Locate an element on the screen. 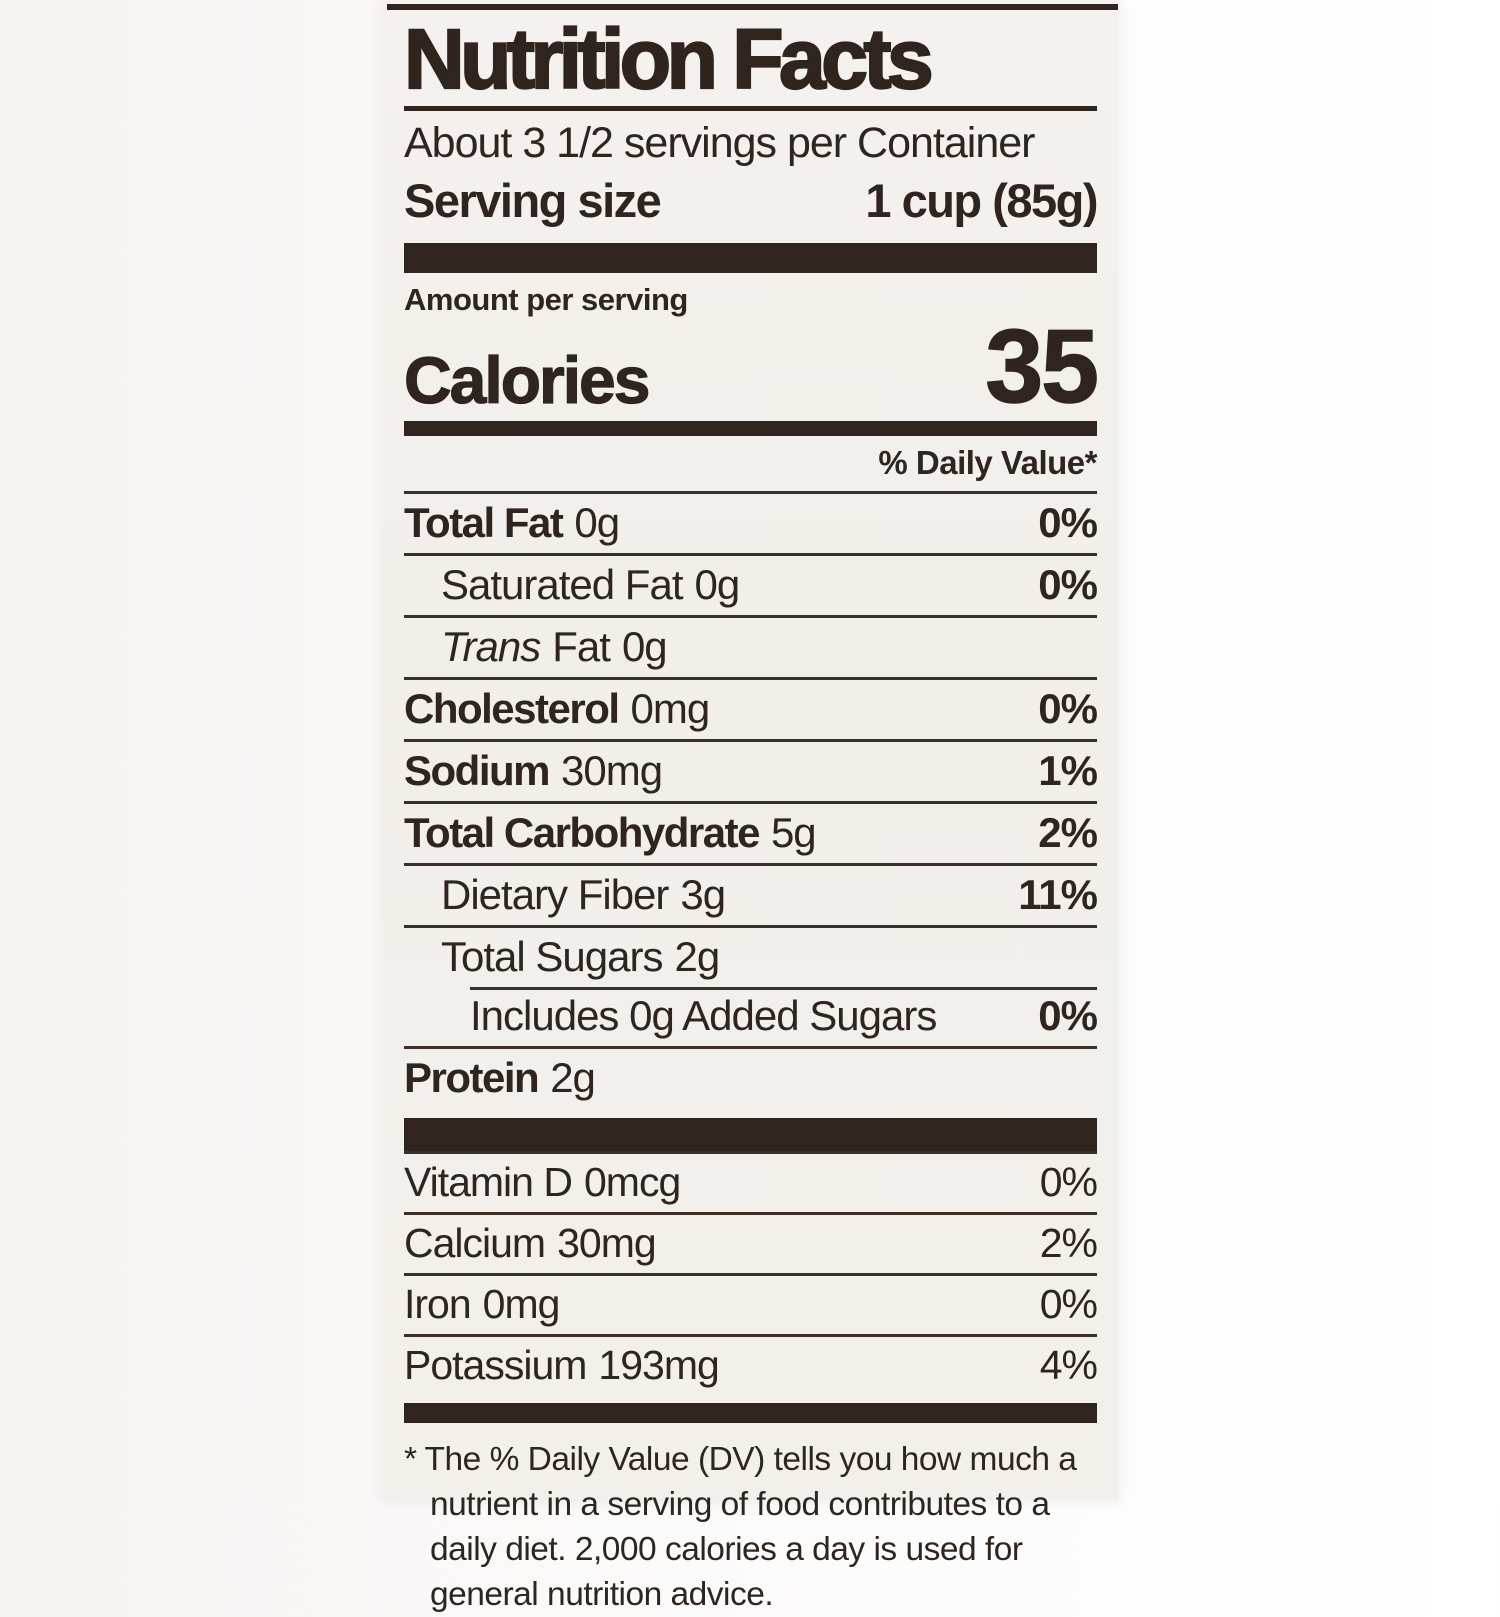 Image resolution: width=1500 pixels, height=1617 pixels. vitamin-amount: 30mg is located at coordinates (607, 1243).